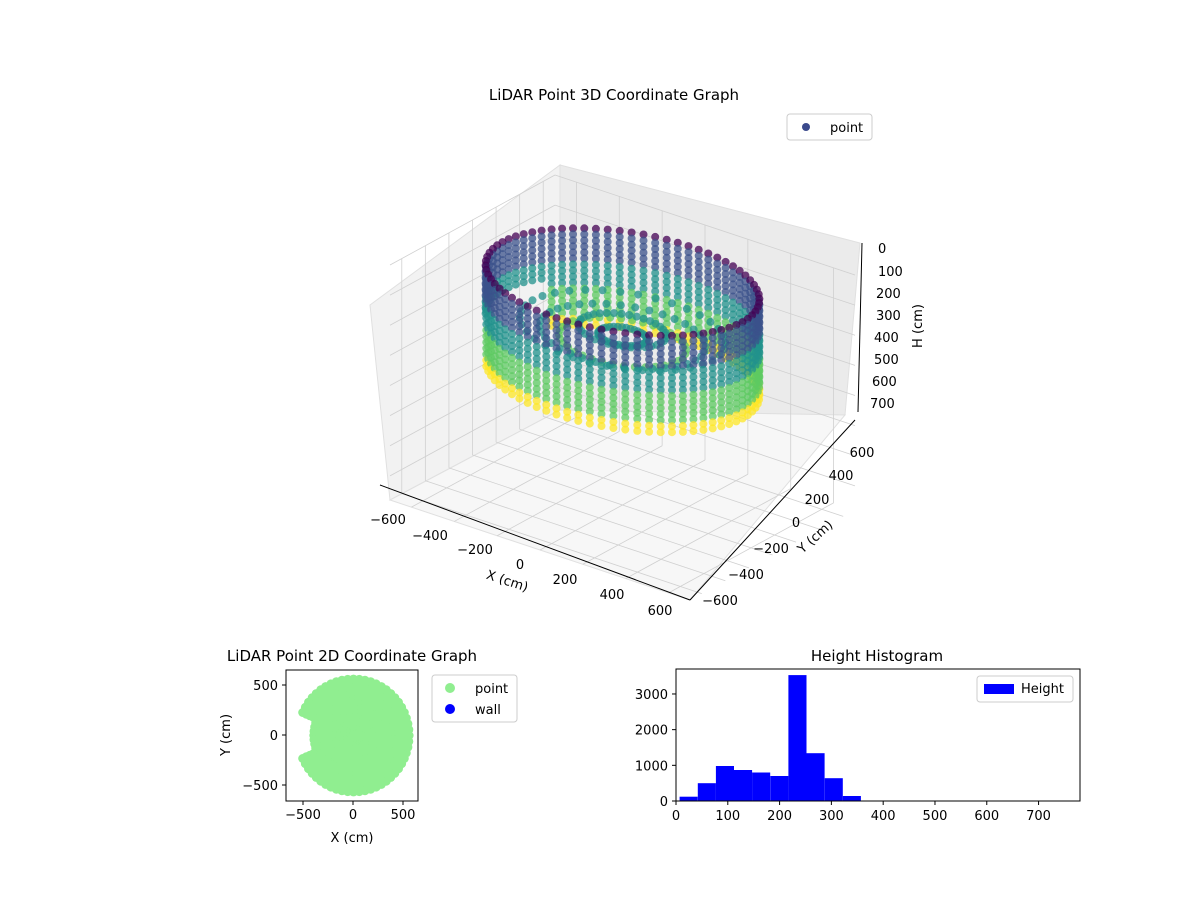  Describe the element at coordinates (274, 736) in the screenshot. I see `y-tick: 0` at that location.